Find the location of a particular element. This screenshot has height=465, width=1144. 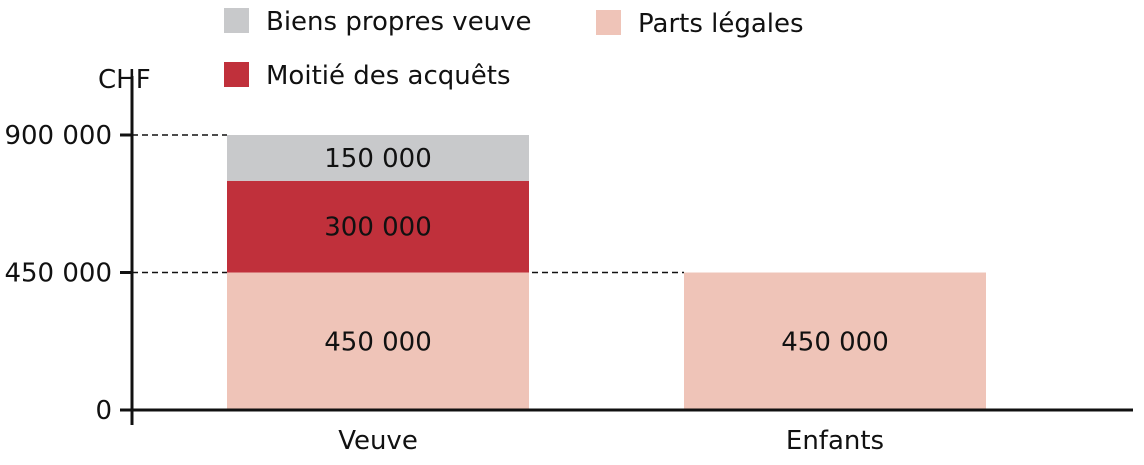

y-tick-label: 900 000 is located at coordinates (58, 136).